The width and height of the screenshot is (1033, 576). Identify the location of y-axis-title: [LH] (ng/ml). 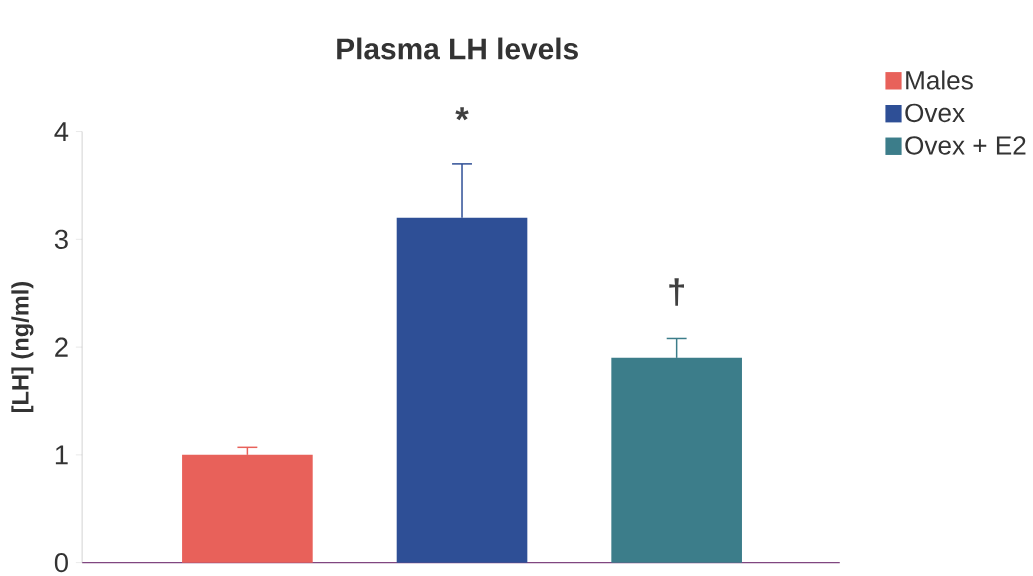
(22, 346).